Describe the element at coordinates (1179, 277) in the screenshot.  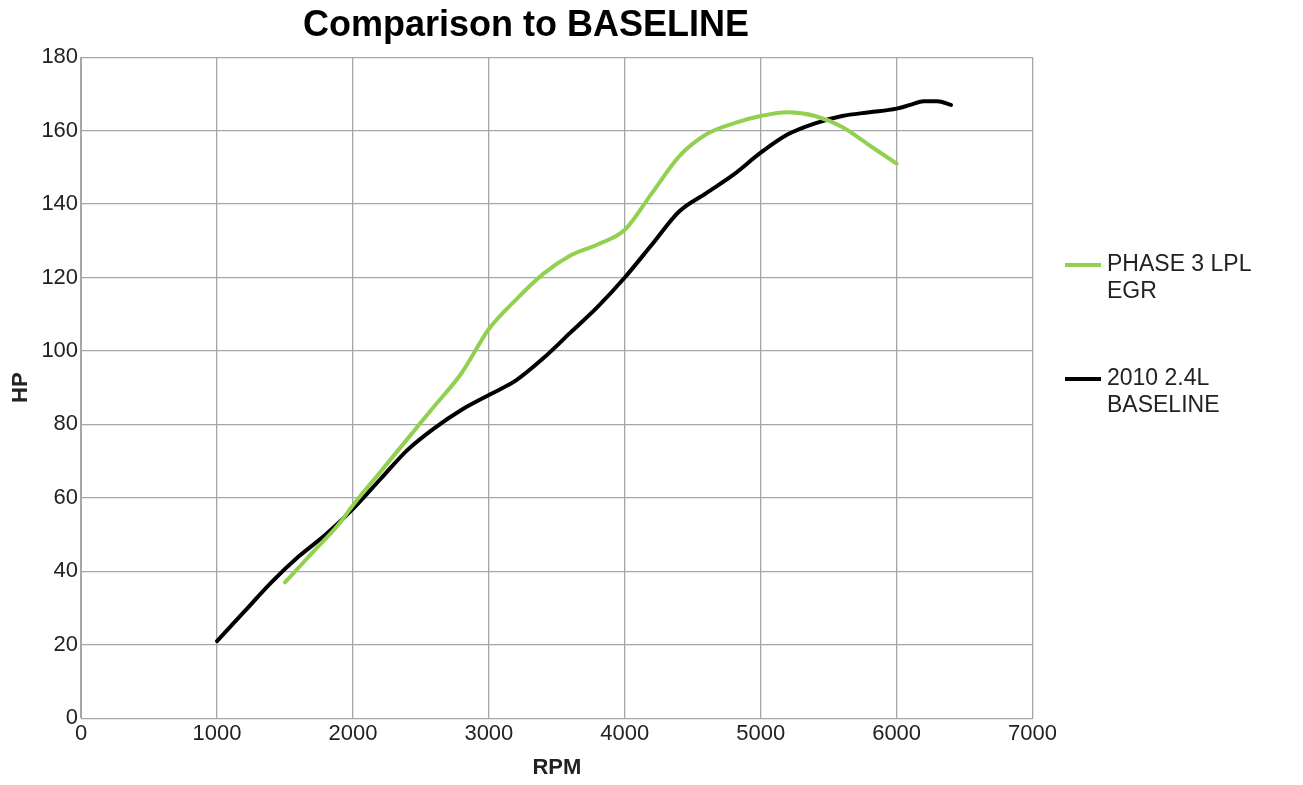
I see `legend-label: PHASE 3 LPL EGR` at that location.